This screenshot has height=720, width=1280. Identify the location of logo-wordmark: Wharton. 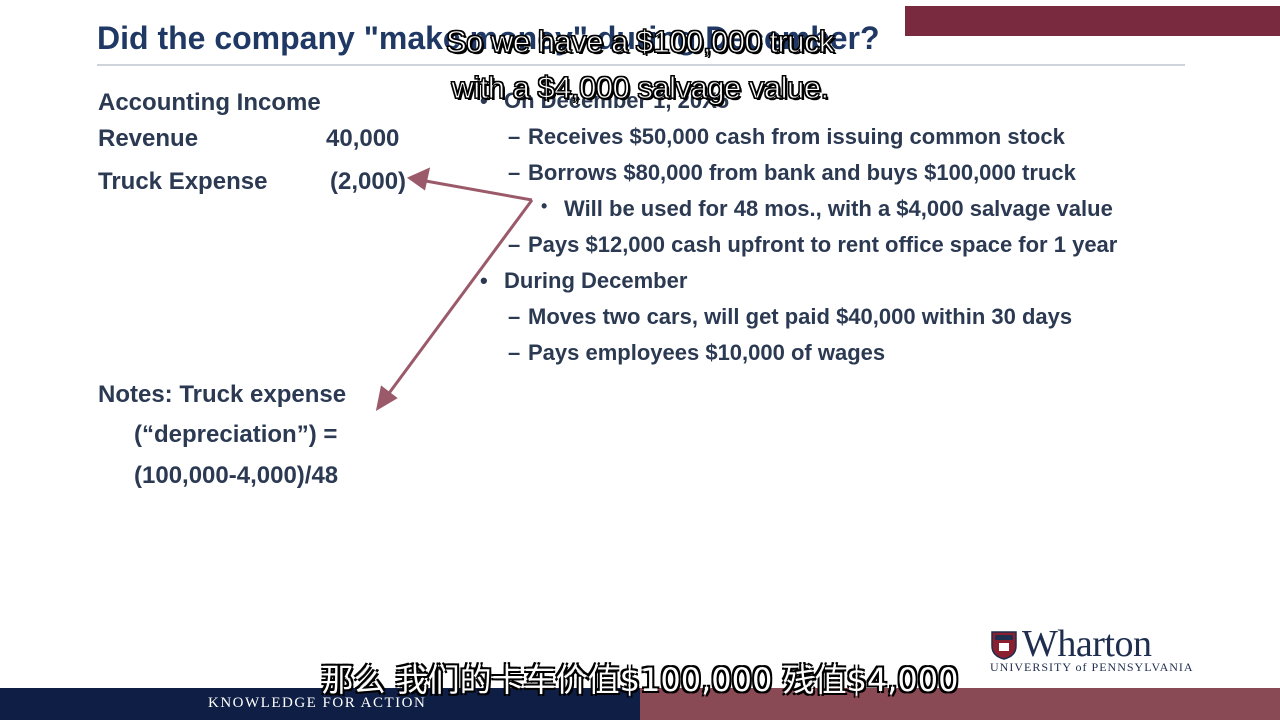
(1087, 644).